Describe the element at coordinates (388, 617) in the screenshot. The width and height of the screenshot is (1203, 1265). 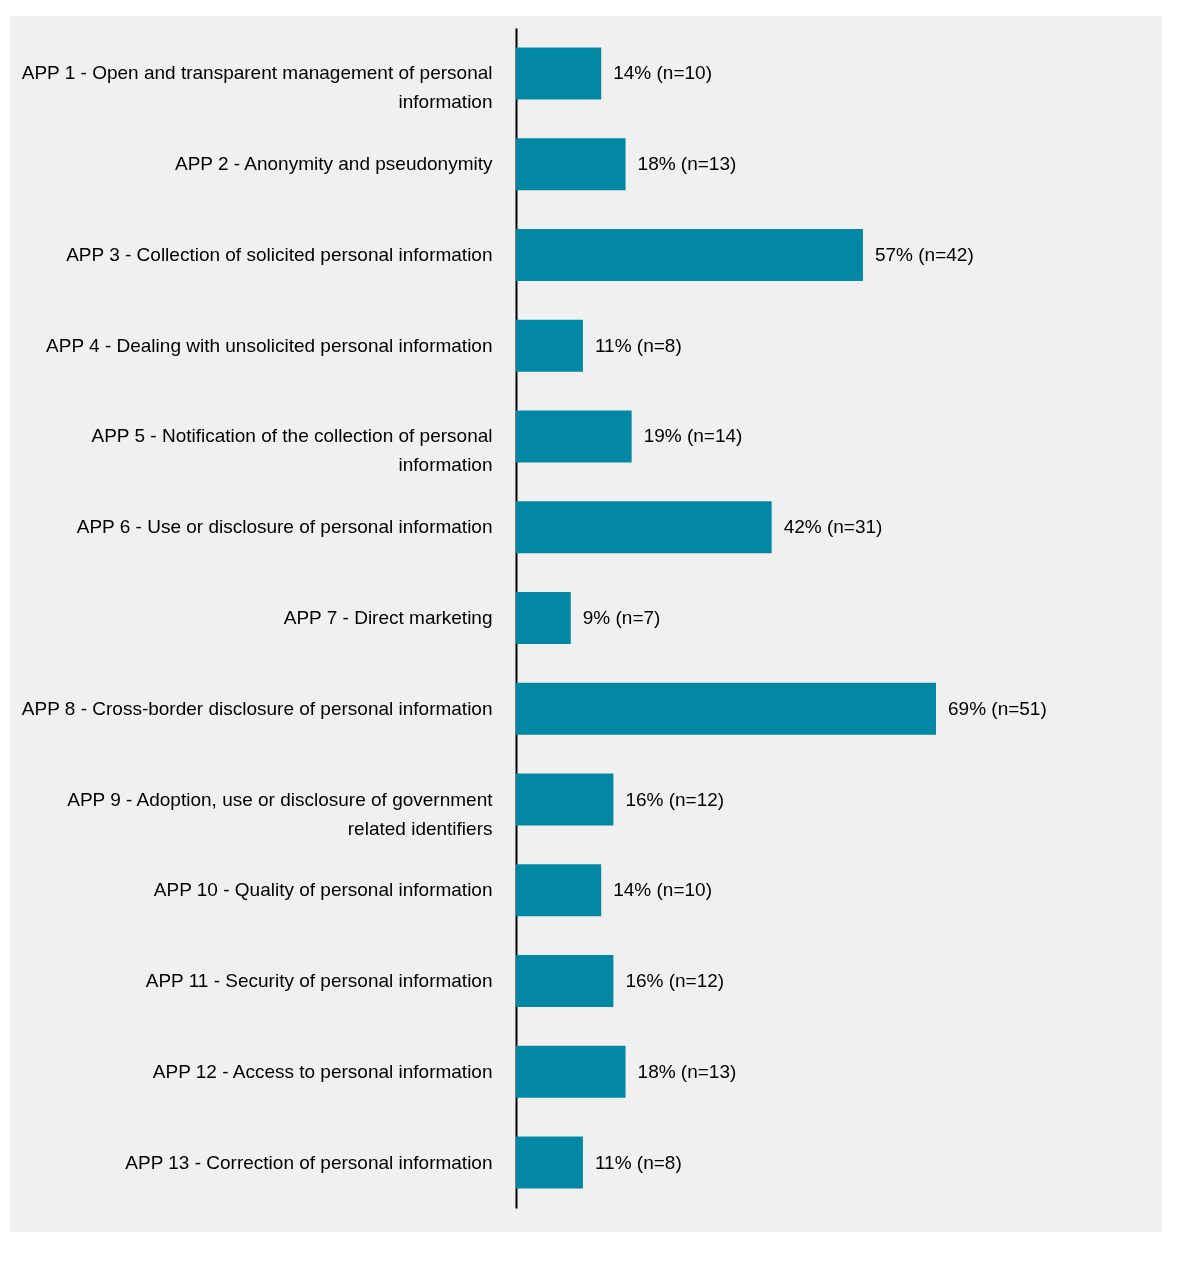
I see `y-tick-label: APP 7 - Direct marketing` at that location.